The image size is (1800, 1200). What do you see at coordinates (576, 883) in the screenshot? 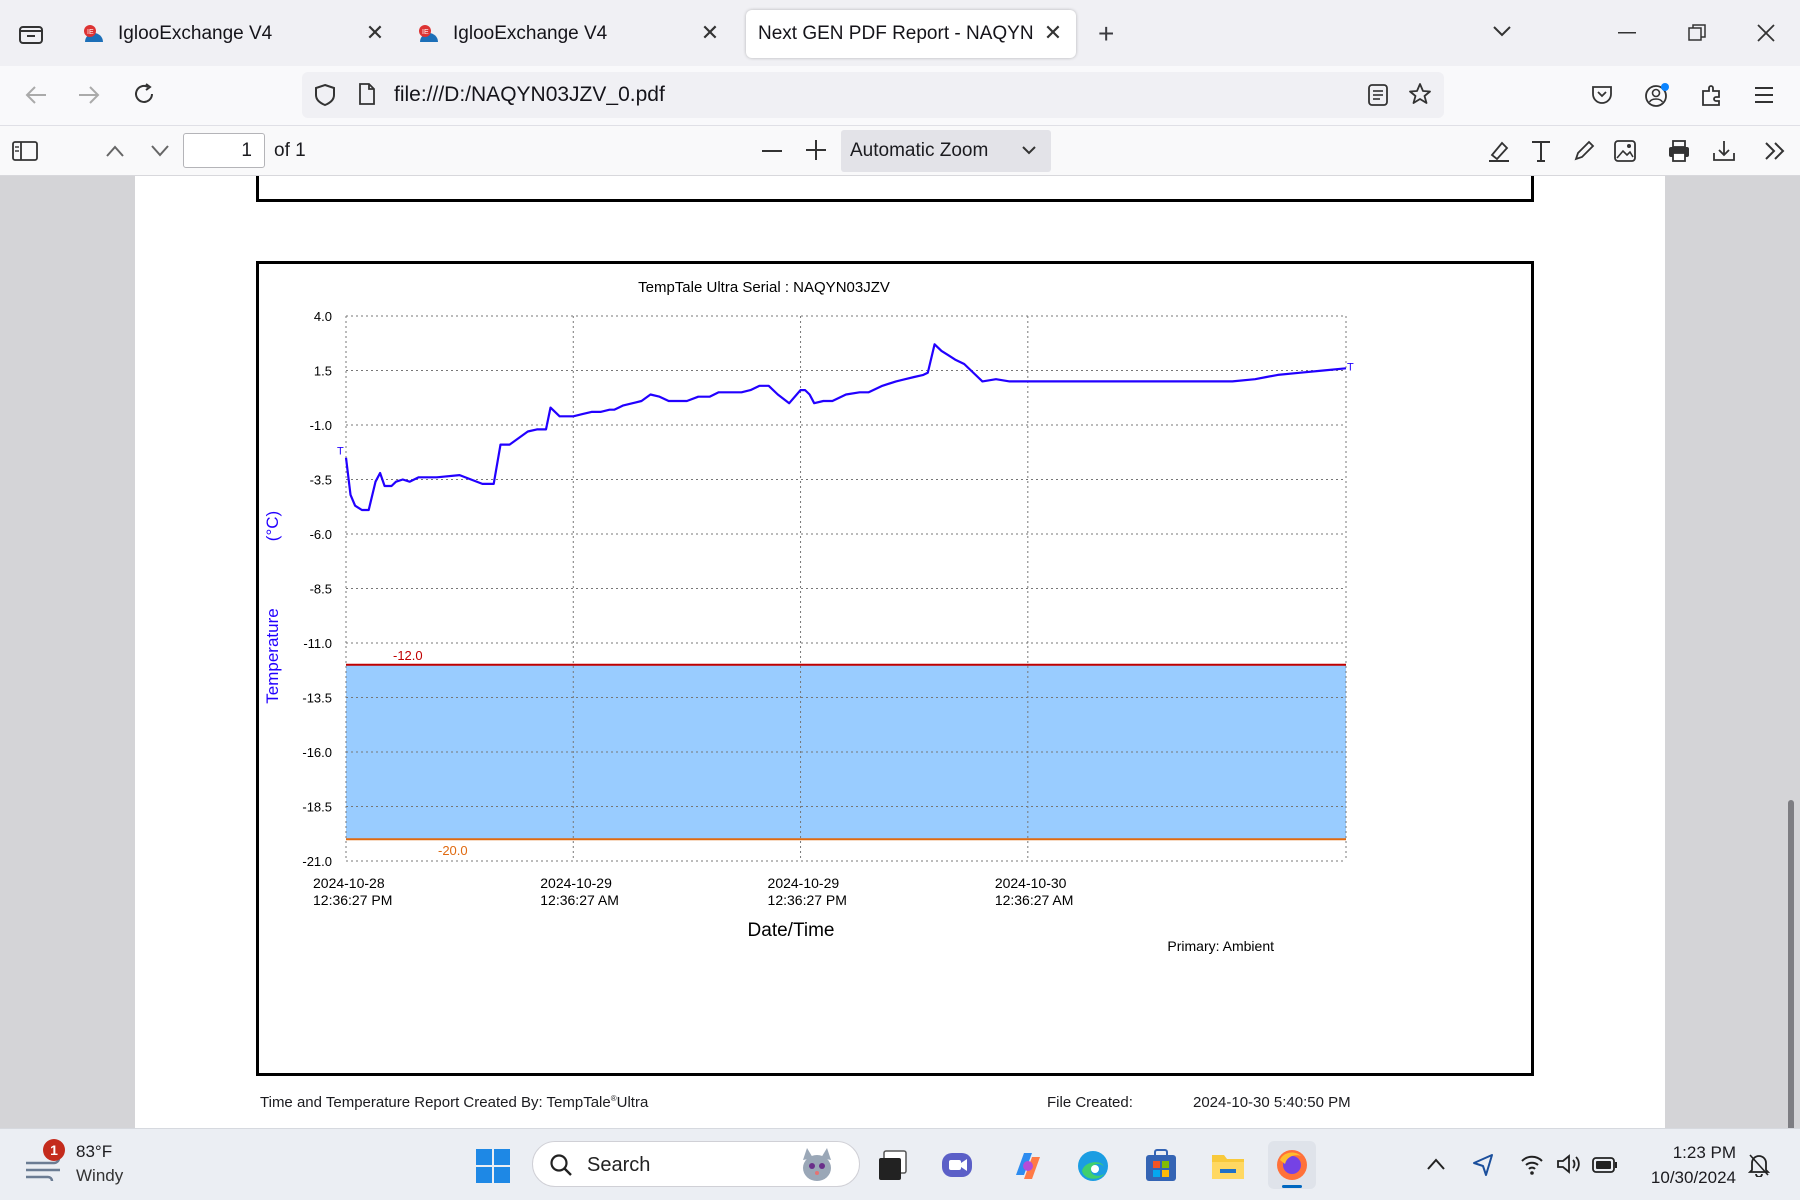
I see `x-tick-date: 2024-10-29` at bounding box center [576, 883].